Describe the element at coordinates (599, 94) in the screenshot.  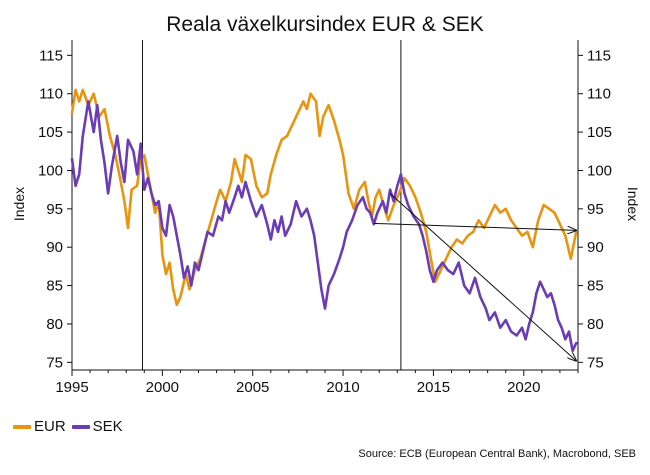
I see `y-tick-label-right-110: 110` at that location.